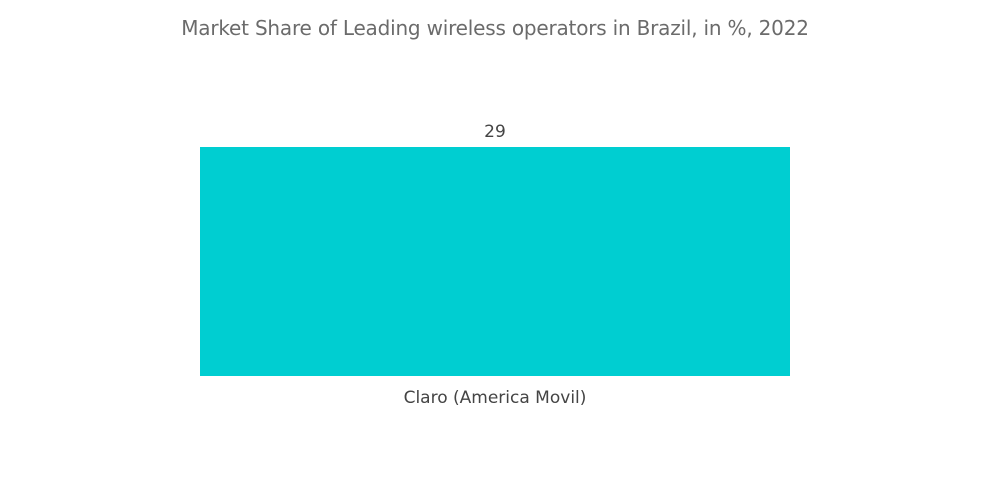  What do you see at coordinates (495, 398) in the screenshot?
I see `category-label-0: Claro (America Movil)` at bounding box center [495, 398].